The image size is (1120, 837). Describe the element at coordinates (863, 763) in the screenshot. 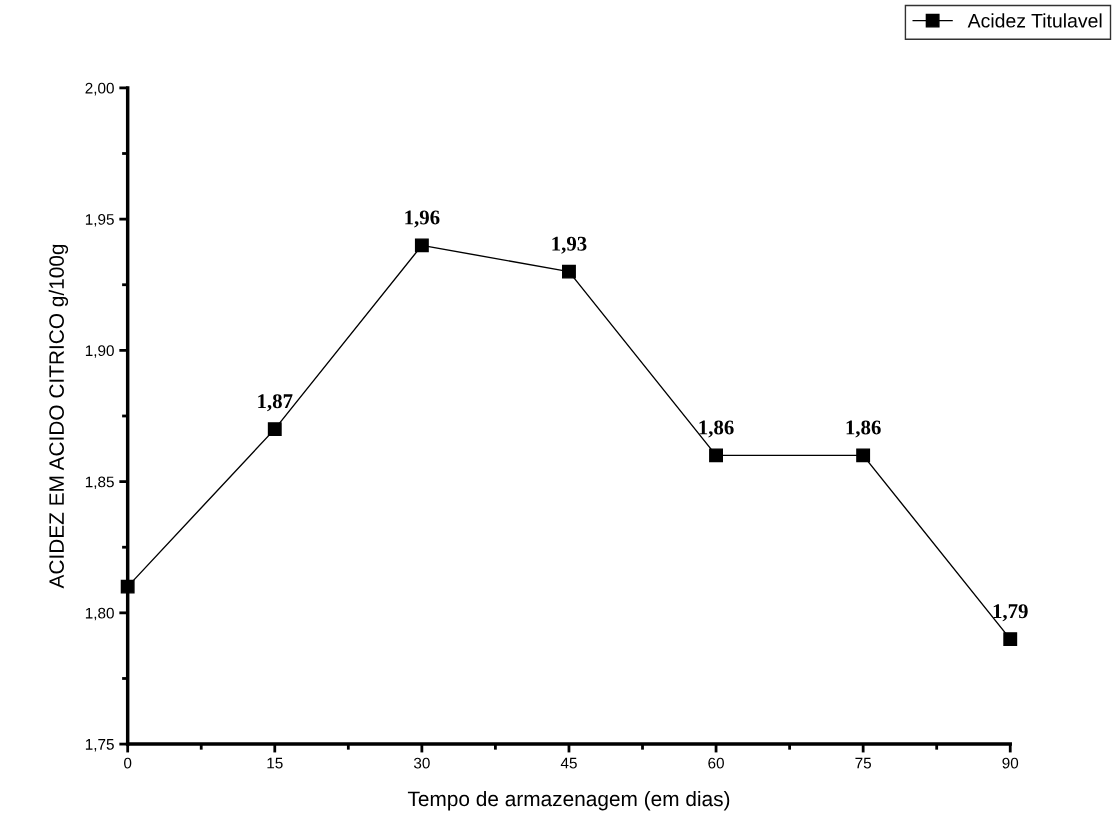

I see `x-tick-label: 75` at that location.